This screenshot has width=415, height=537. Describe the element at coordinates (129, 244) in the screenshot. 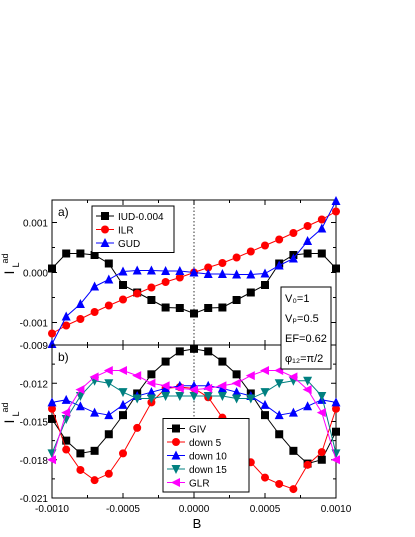

I see `legend-label: GUD` at that location.